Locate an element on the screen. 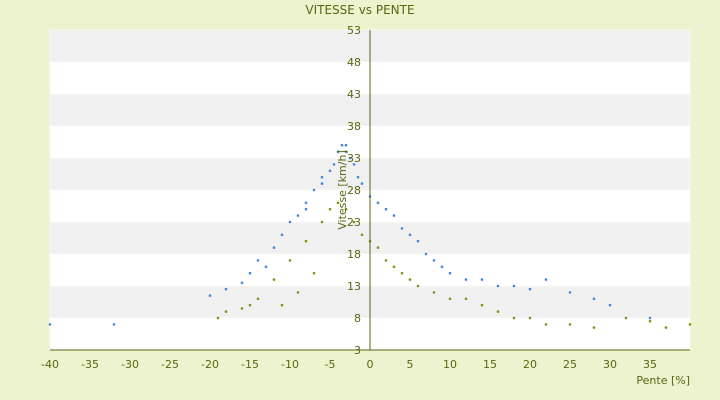  x-tick-labels: -40 -35 -30 -25 -20 -15 -10 -5 0 5 10 15 20 25 30 35 is located at coordinates (349, 364).